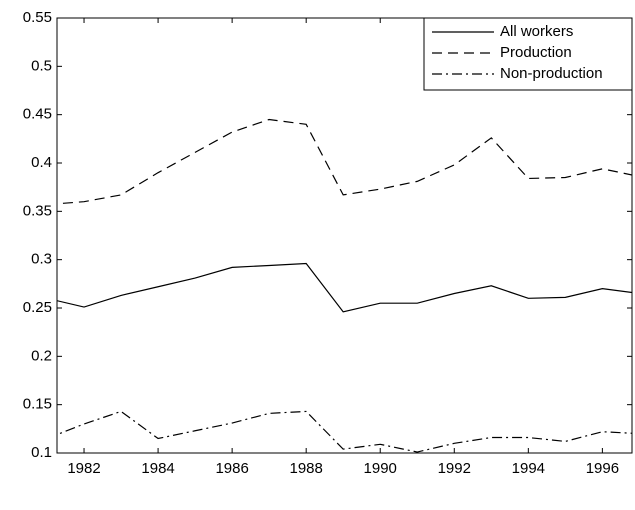 The image size is (635, 510). What do you see at coordinates (37, 17) in the screenshot?
I see `y-tick-label: 0.55` at bounding box center [37, 17].